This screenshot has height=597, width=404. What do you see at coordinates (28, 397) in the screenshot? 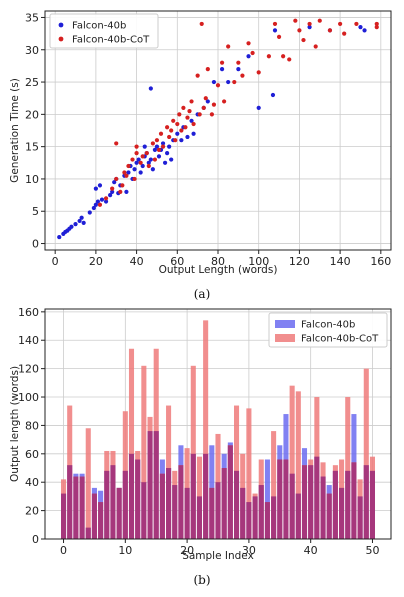
I see `y-tick-label: 100` at bounding box center [28, 397].